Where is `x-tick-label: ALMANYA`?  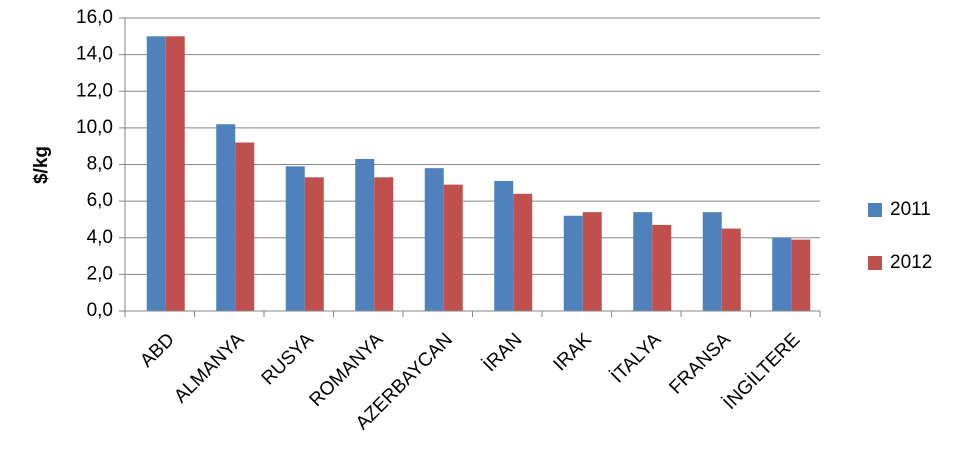 x-tick-label: ALMANYA is located at coordinates (209, 368).